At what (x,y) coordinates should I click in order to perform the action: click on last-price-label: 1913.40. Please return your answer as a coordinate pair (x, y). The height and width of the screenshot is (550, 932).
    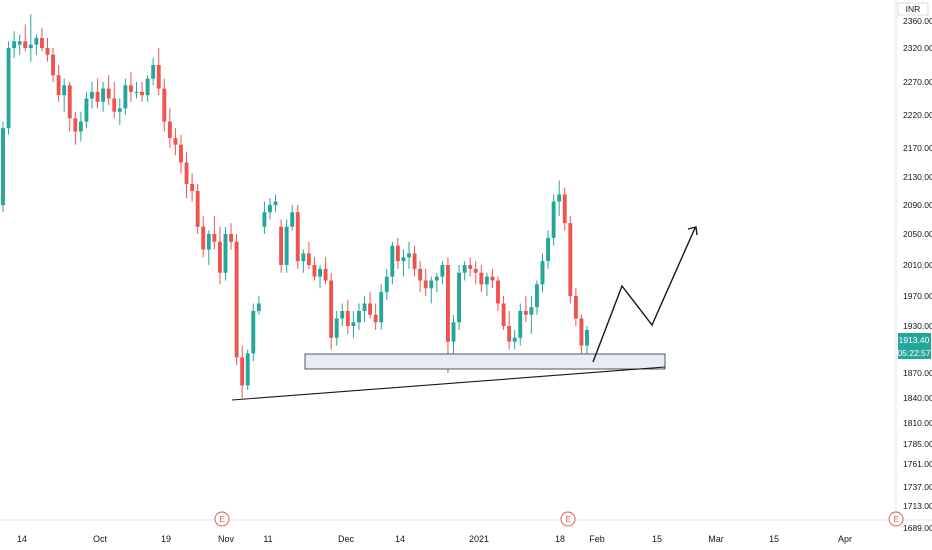
    Looking at the image, I should click on (914, 340).